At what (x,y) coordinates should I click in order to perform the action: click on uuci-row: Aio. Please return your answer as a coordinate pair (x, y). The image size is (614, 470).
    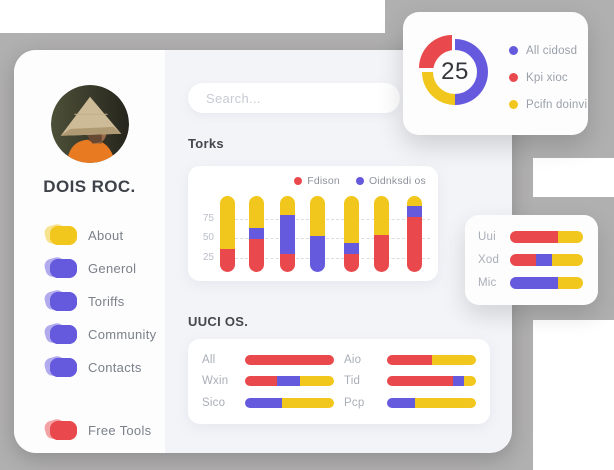
    Looking at the image, I should click on (410, 360).